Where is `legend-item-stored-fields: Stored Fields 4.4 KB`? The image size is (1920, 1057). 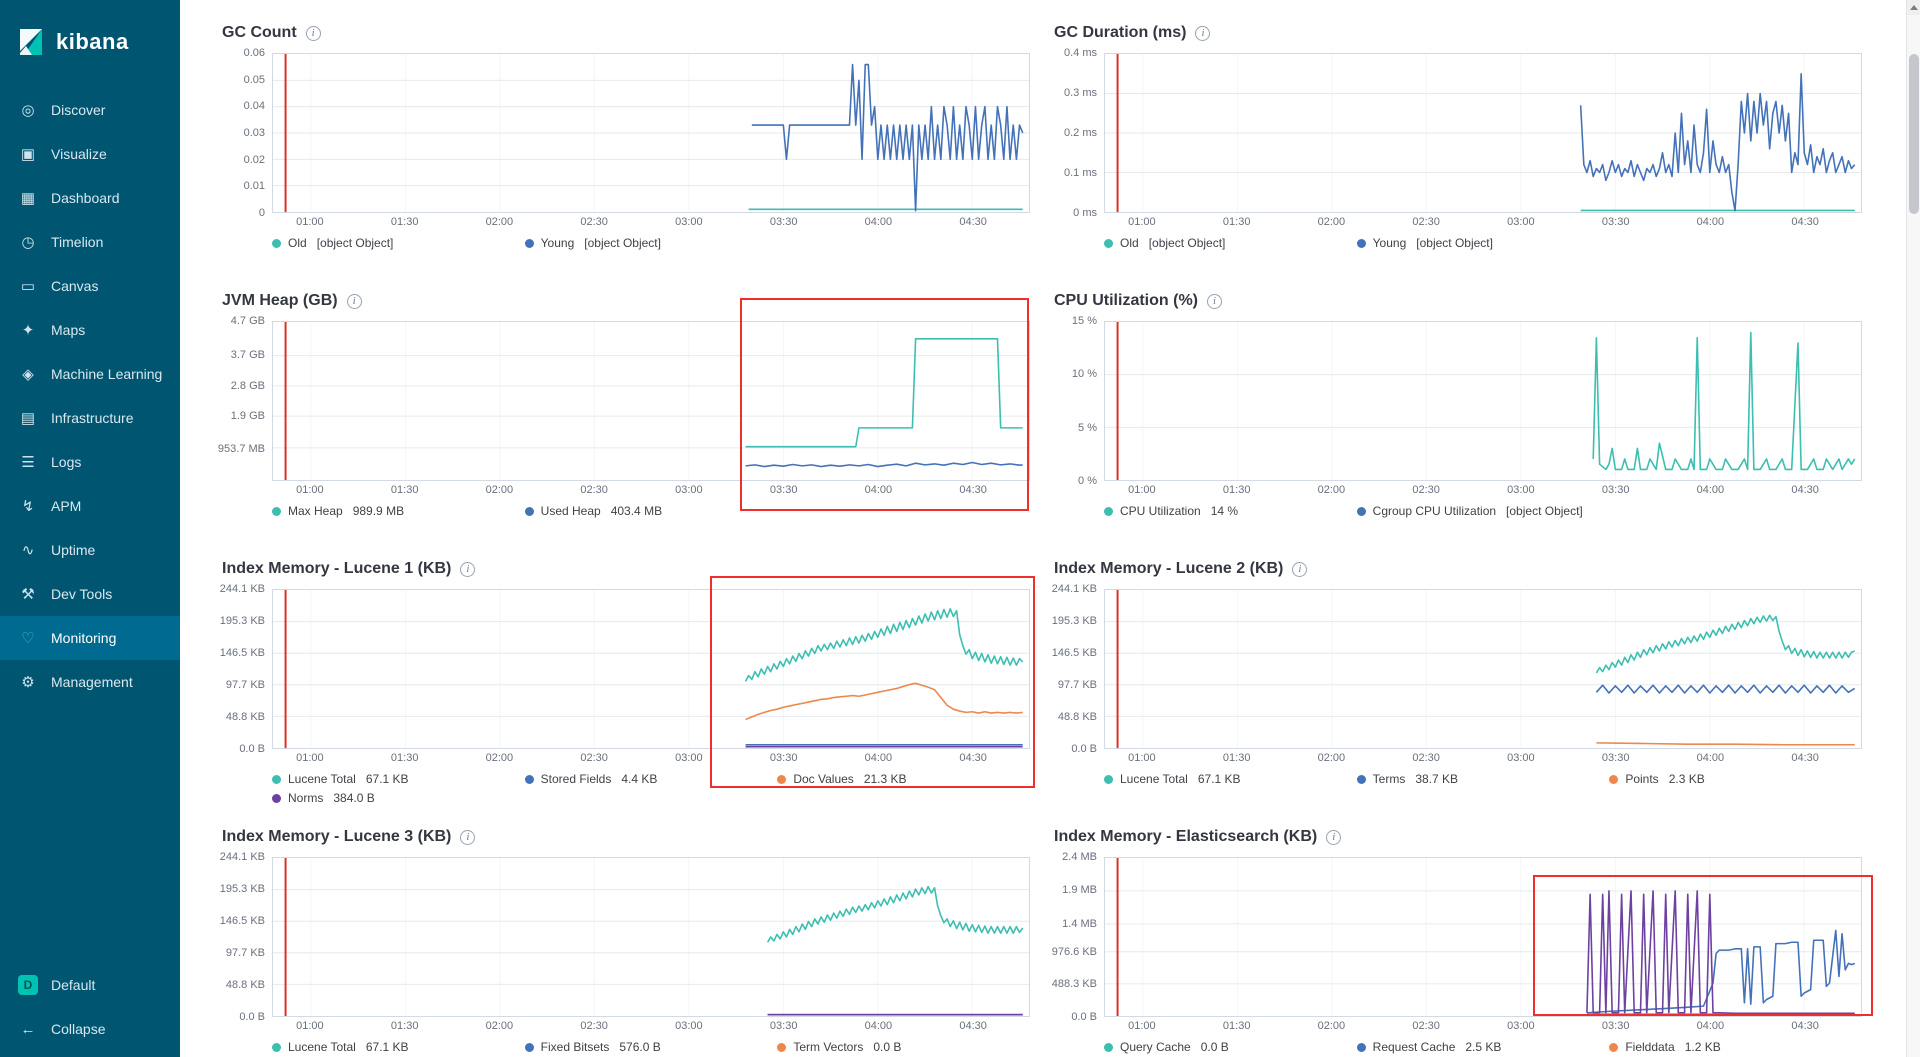
legend-item-stored-fields: Stored Fields 4.4 KB is located at coordinates (651, 779).